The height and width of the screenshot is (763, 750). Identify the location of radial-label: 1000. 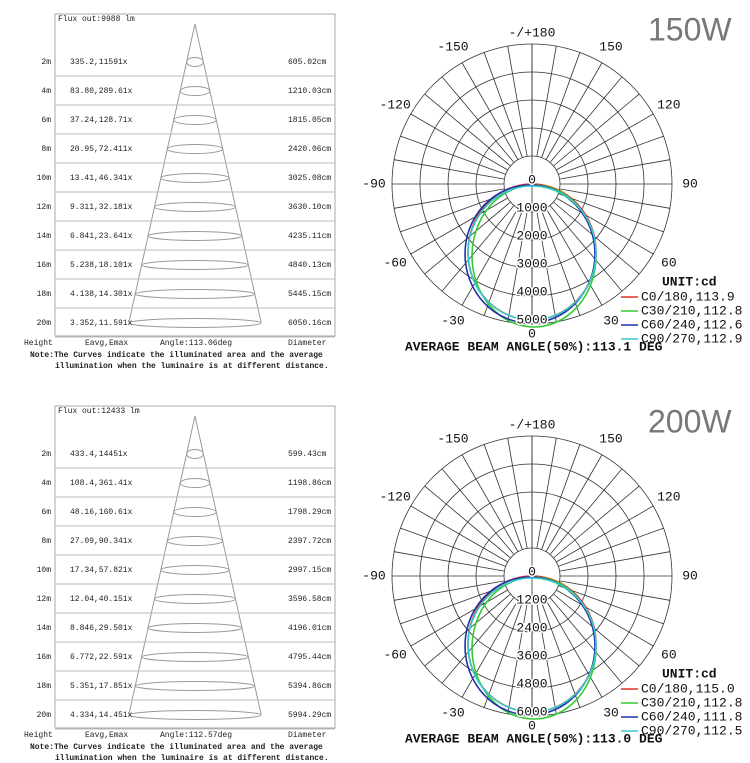
(531, 207).